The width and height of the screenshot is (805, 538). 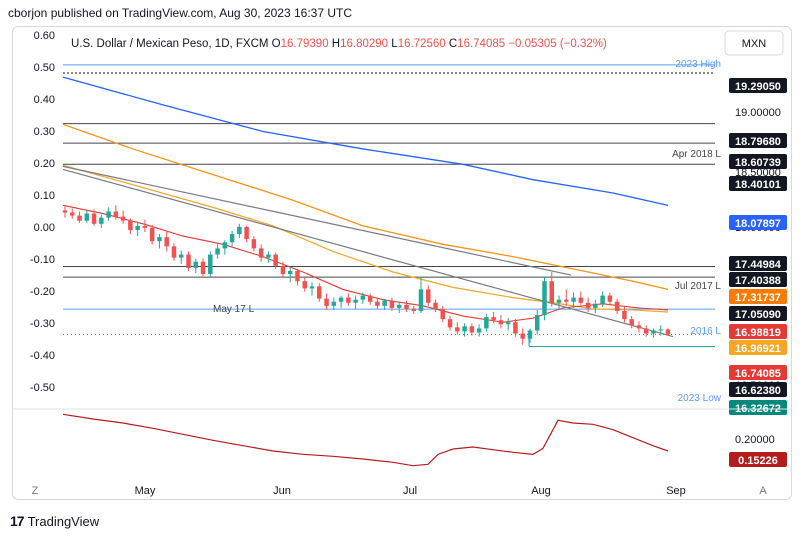 I want to click on tradingview-logo-text: TradingView, so click(x=63, y=521).